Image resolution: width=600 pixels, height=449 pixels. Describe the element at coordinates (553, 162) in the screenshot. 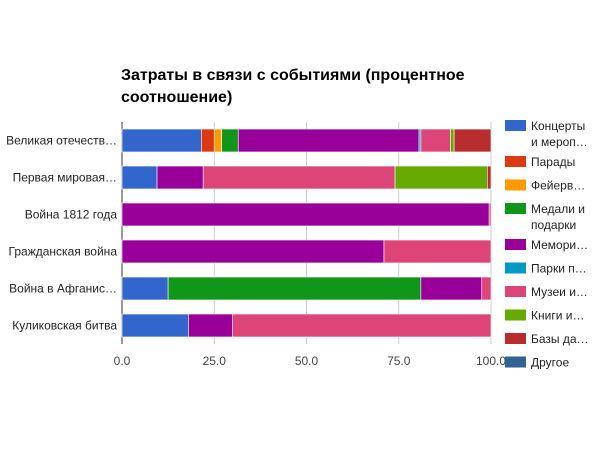

I see `legend-label: Парады` at that location.